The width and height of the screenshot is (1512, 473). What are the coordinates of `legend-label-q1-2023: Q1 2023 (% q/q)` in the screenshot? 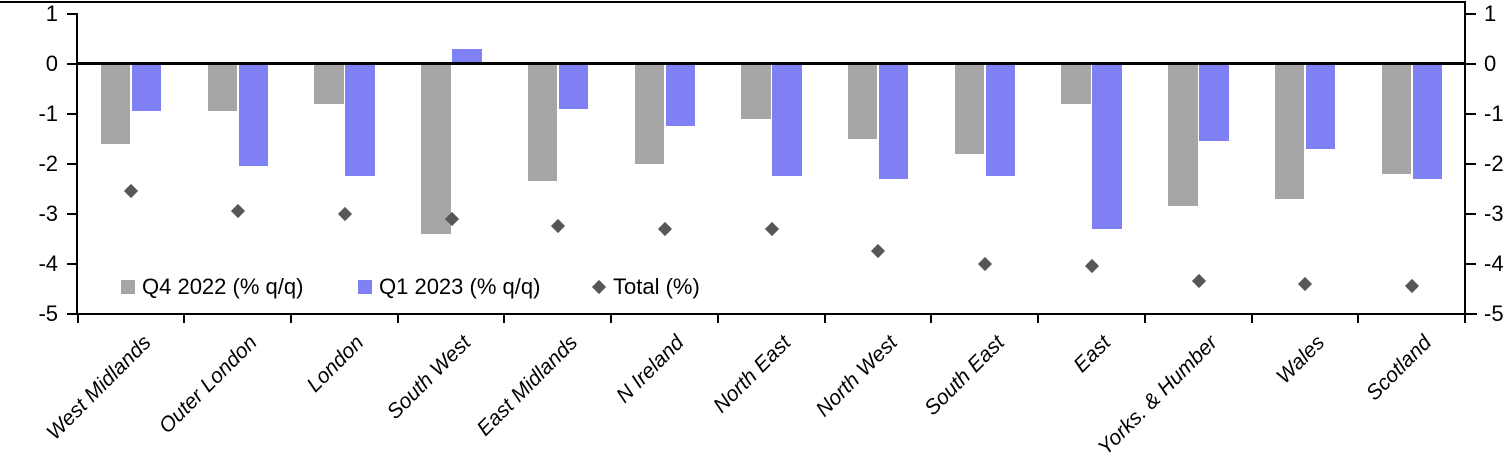 It's located at (460, 286).